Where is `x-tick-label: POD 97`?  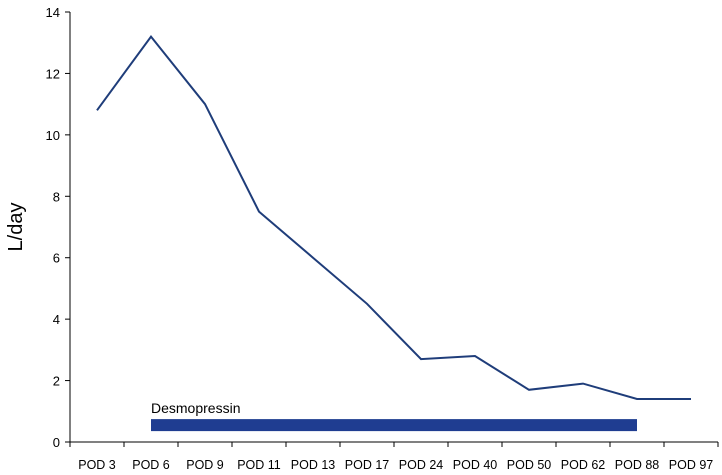 x-tick-label: POD 97 is located at coordinates (691, 465).